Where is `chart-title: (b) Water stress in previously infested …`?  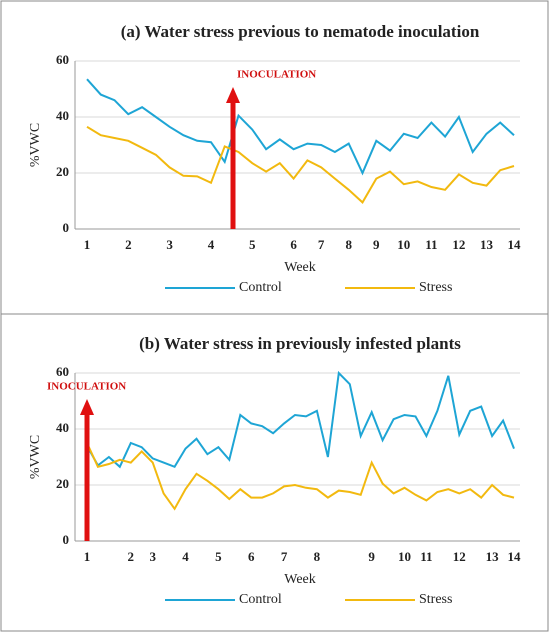
chart-title: (b) Water stress in previously infested … is located at coordinates (300, 343).